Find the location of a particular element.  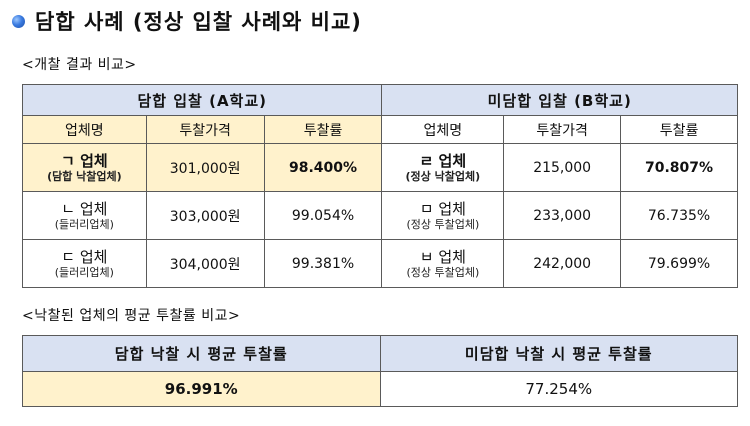

b-price-cell: 215,000 is located at coordinates (562, 167).